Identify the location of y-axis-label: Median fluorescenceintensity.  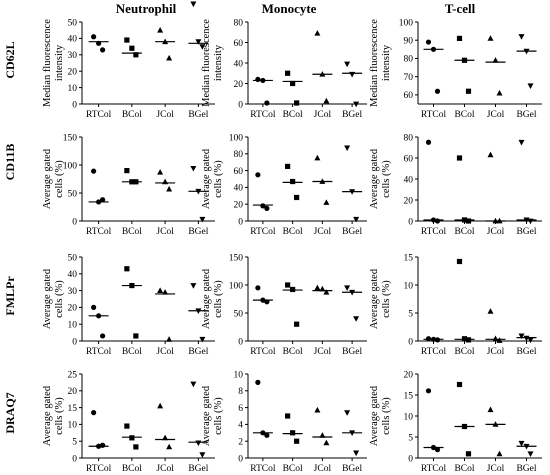
(212, 63).